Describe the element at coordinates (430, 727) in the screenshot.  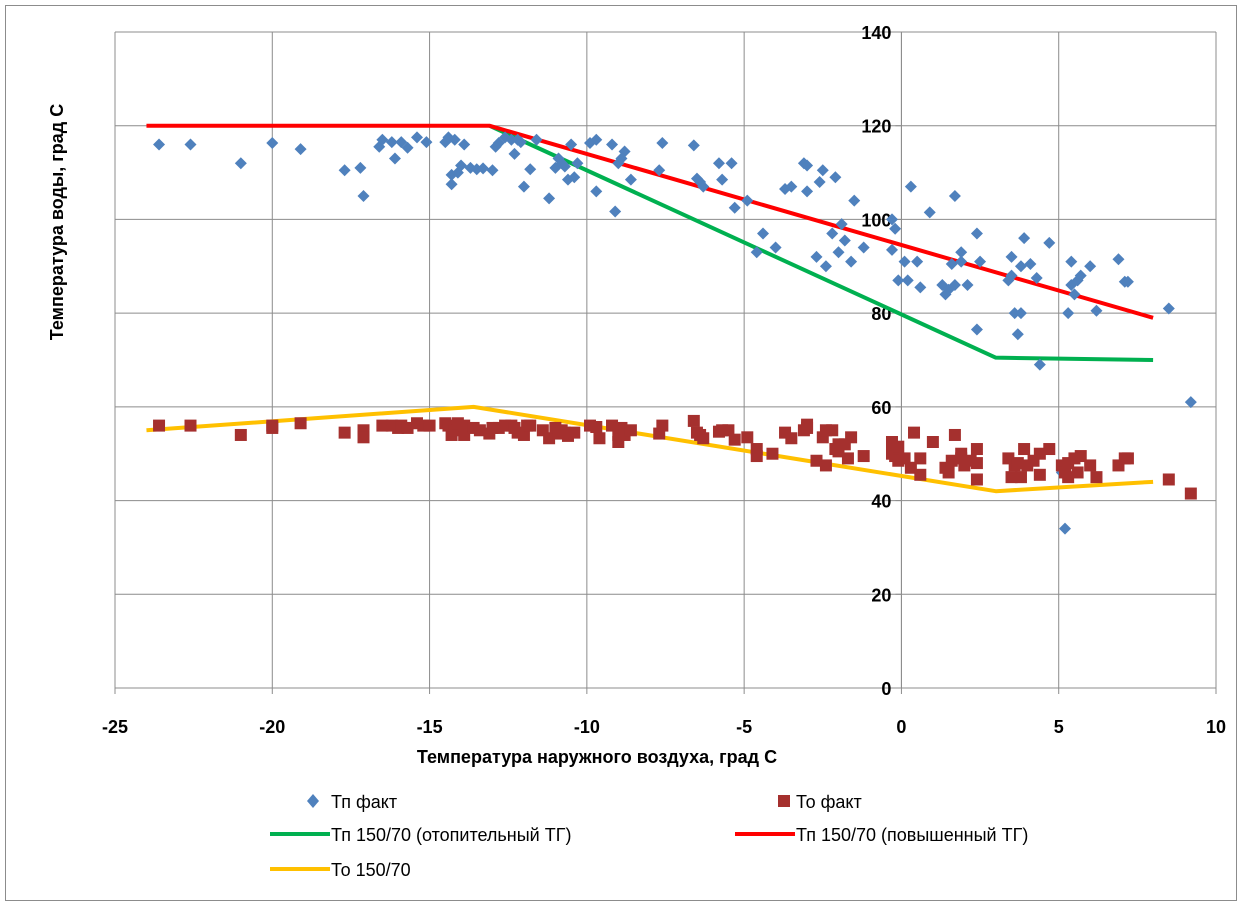
I see `x-tick-label: -15` at that location.